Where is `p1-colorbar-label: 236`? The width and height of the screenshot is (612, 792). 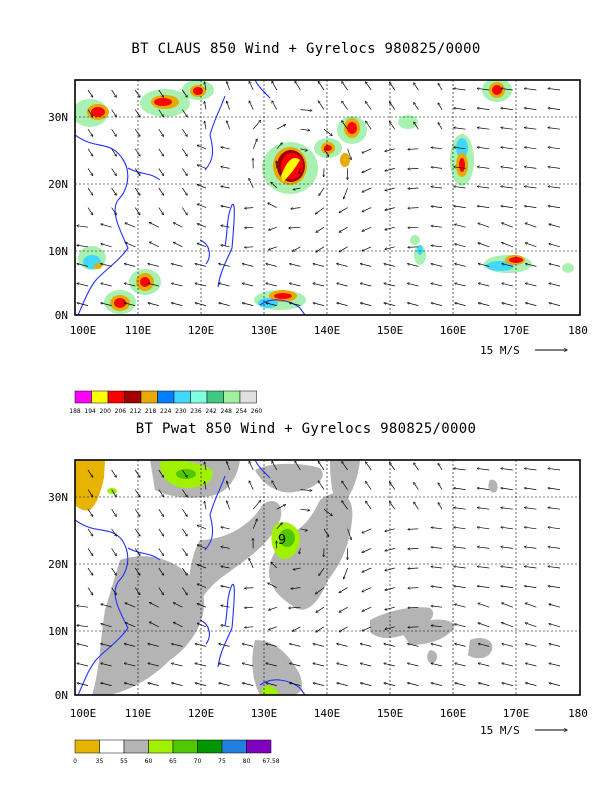
p1-colorbar-label: 236 is located at coordinates (196, 411).